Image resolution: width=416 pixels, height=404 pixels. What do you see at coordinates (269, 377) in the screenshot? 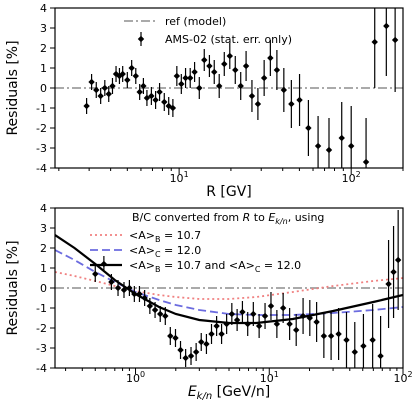
I see `x-tick-label: 10¹` at bounding box center [269, 377].